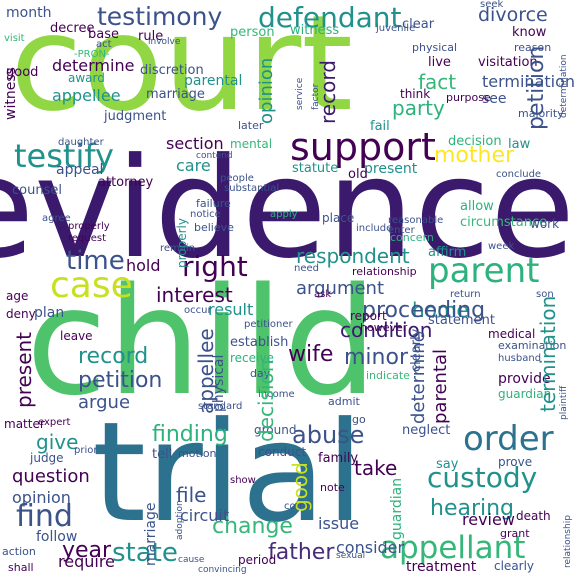 Image resolution: width=576 pixels, height=576 pixels. Describe the element at coordinates (384, 271) in the screenshot. I see `word-agree: relationship` at that location.